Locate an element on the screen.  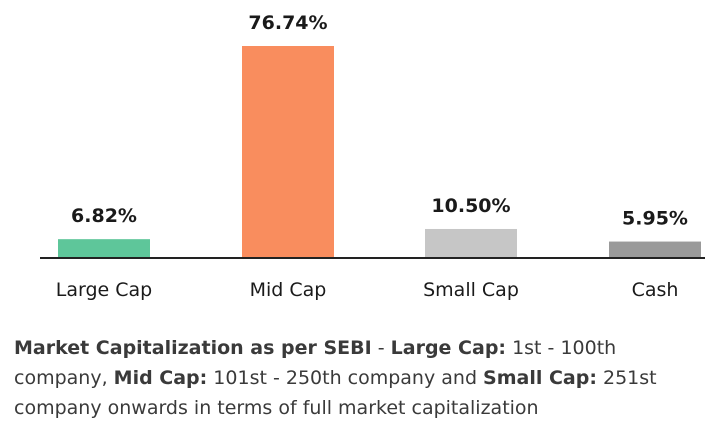
category-label-large-cap: Large Cap is located at coordinates (104, 290).